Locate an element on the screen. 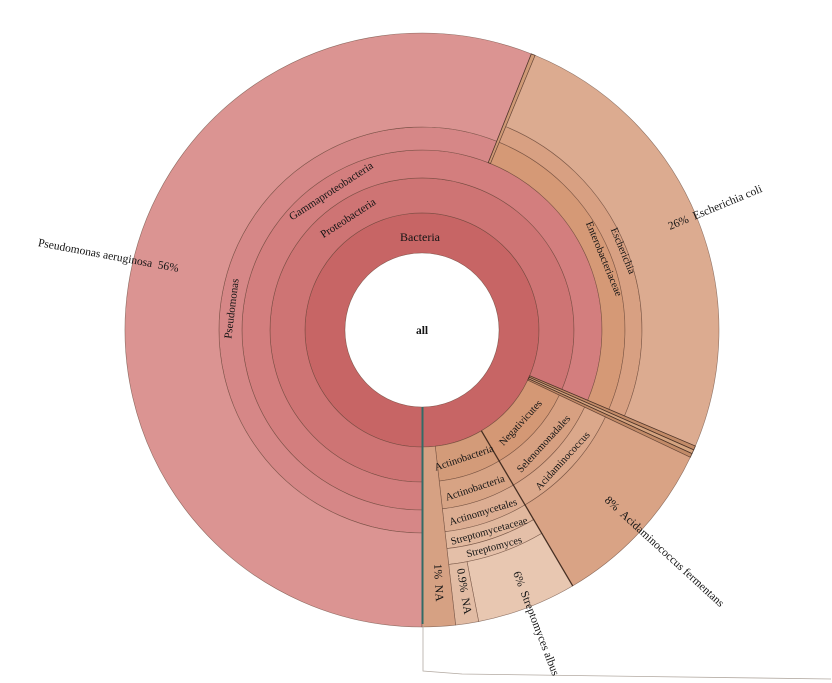 This screenshot has height=683, width=832. leader-line is located at coordinates (627, 652).